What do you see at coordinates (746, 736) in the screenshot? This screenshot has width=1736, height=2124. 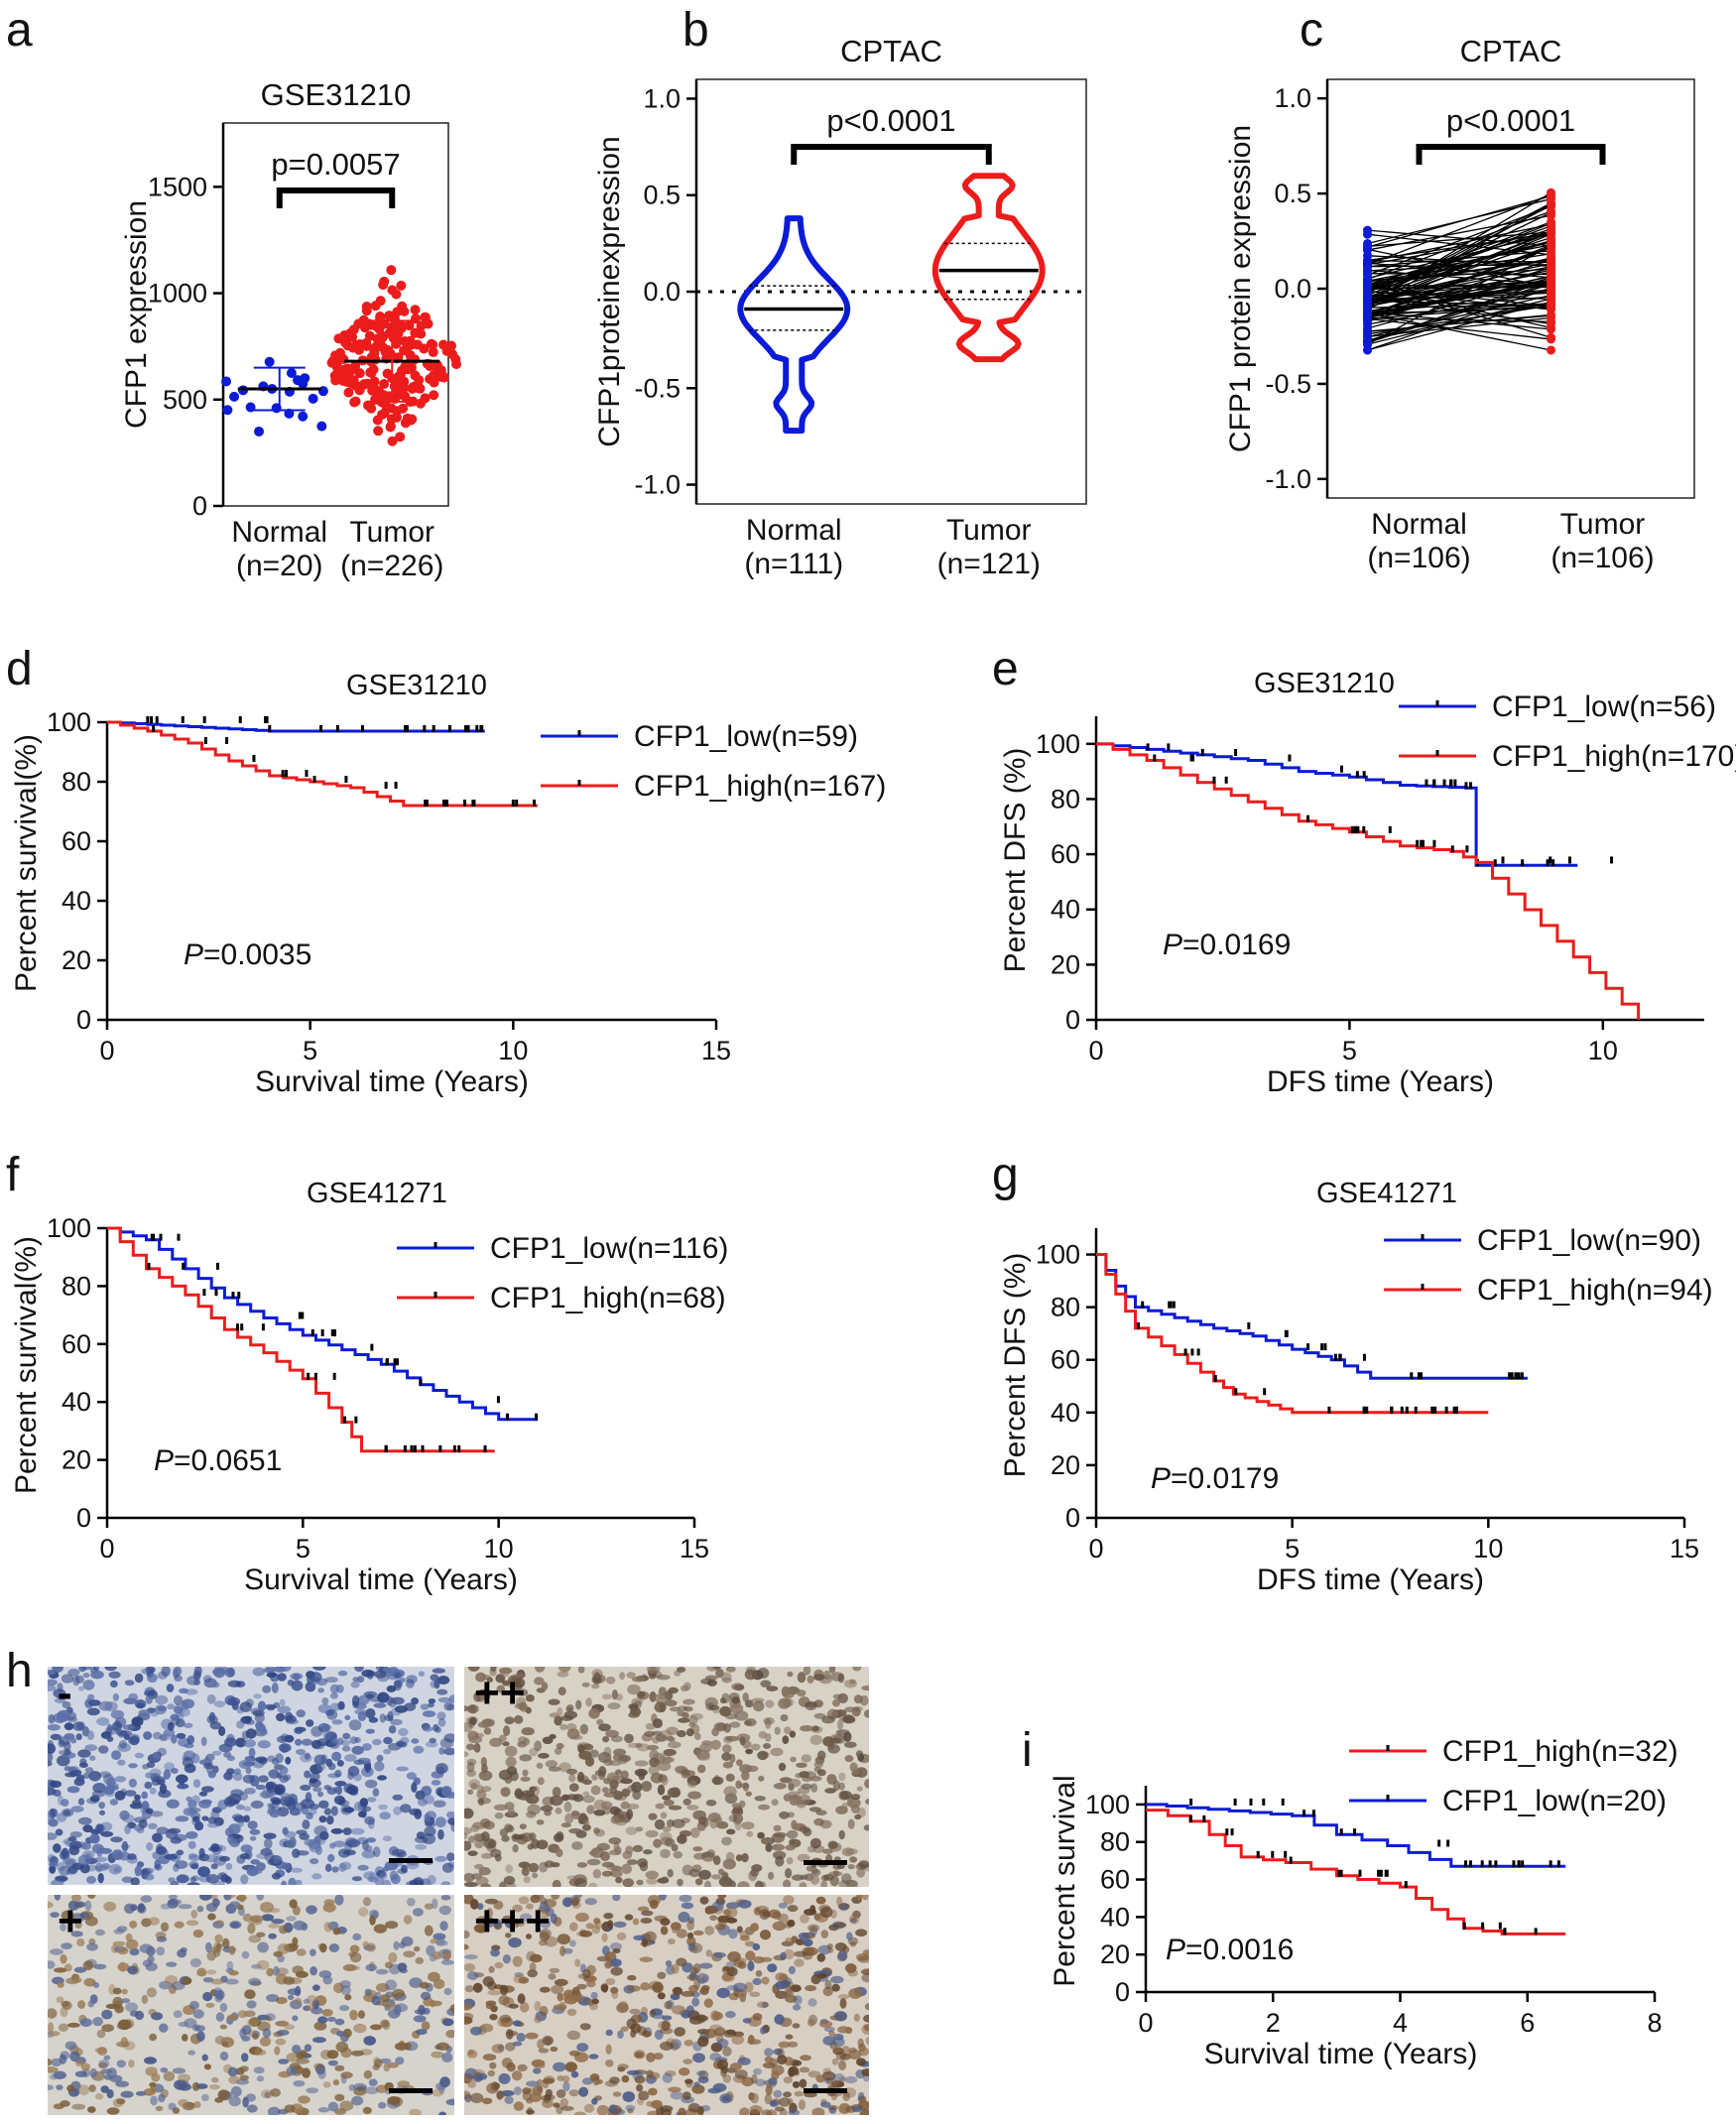 I see `d-legend-label: CFP1_low(n=59)` at bounding box center [746, 736].